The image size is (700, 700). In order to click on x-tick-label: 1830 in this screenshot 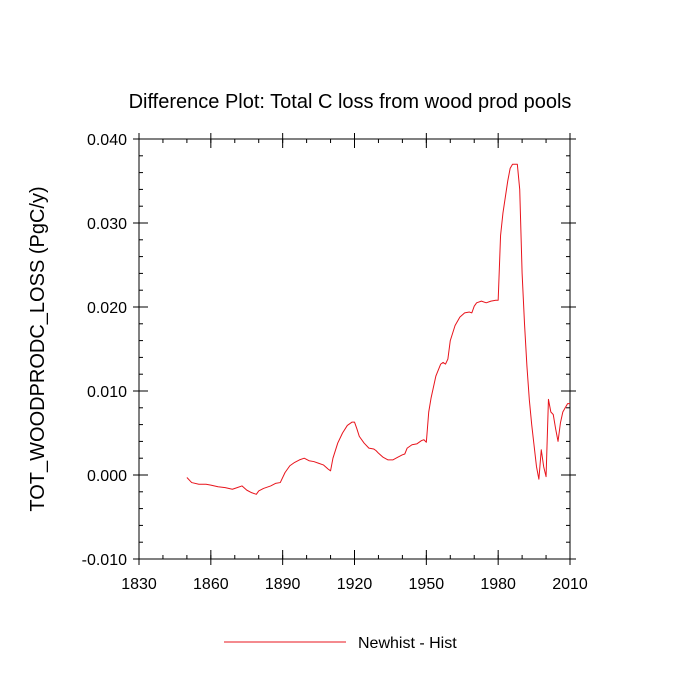, I will do `click(139, 584)`.